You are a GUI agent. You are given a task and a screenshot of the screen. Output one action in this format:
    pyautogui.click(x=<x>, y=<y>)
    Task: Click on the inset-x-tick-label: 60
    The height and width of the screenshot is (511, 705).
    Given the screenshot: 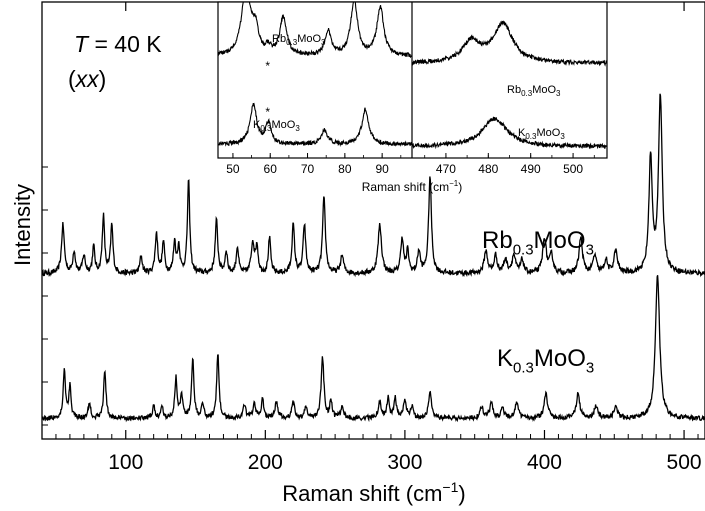 What is the action you would take?
    pyautogui.click(x=271, y=169)
    